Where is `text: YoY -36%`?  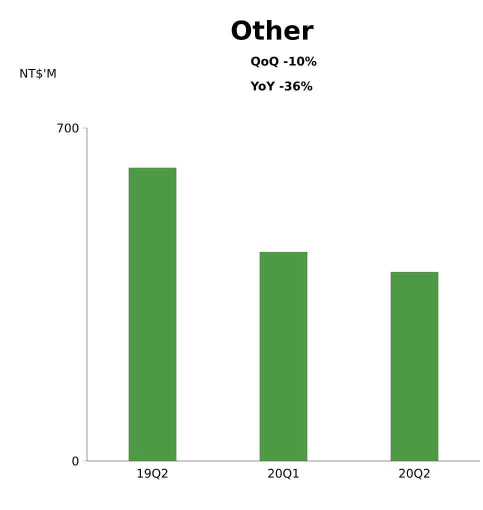
text: YoY -36% is located at coordinates (281, 86).